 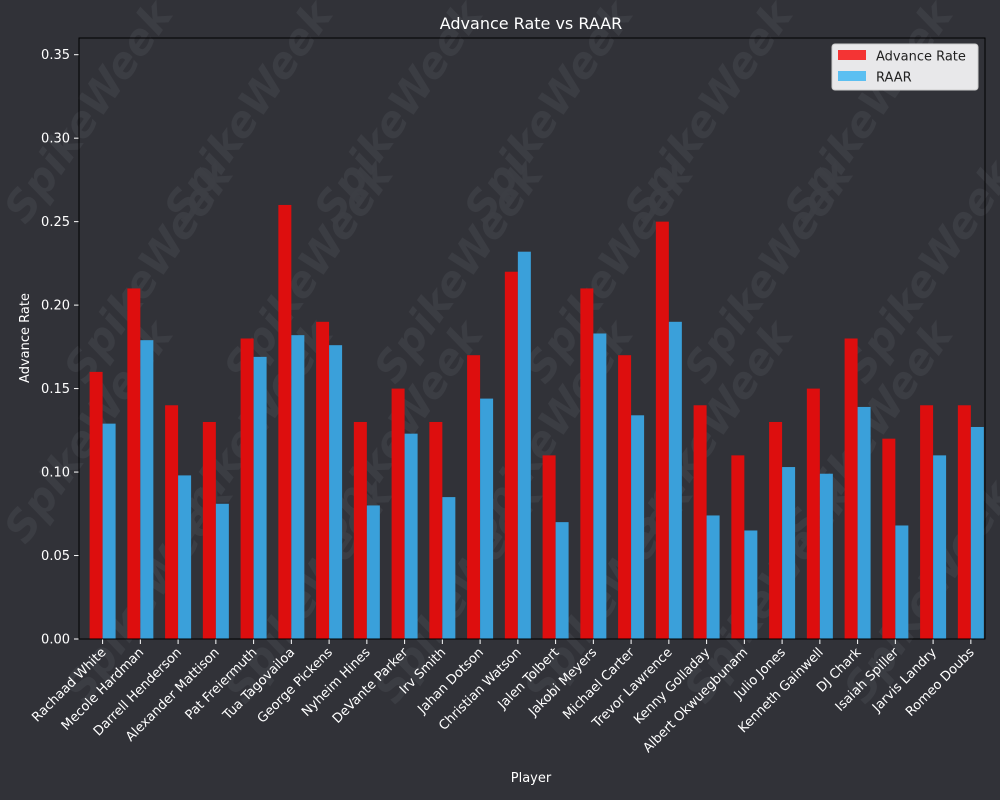 I want to click on y-tick-label: 0.25, so click(x=55, y=222).